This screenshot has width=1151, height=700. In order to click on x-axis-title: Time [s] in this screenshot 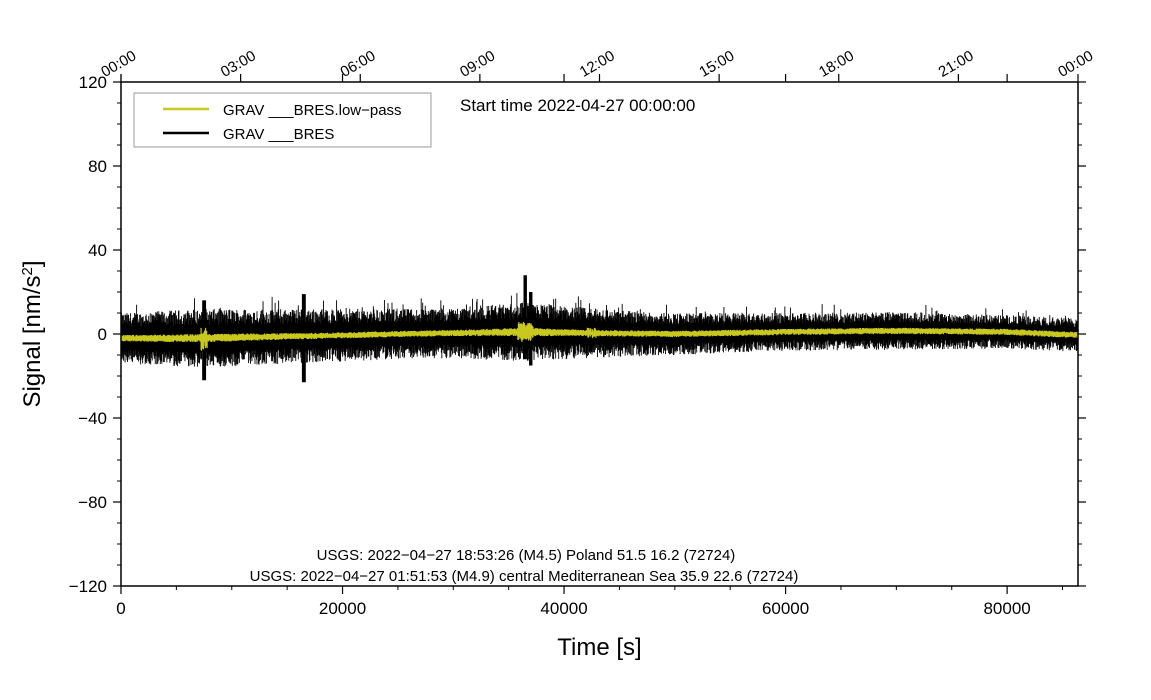, I will do `click(599, 647)`.